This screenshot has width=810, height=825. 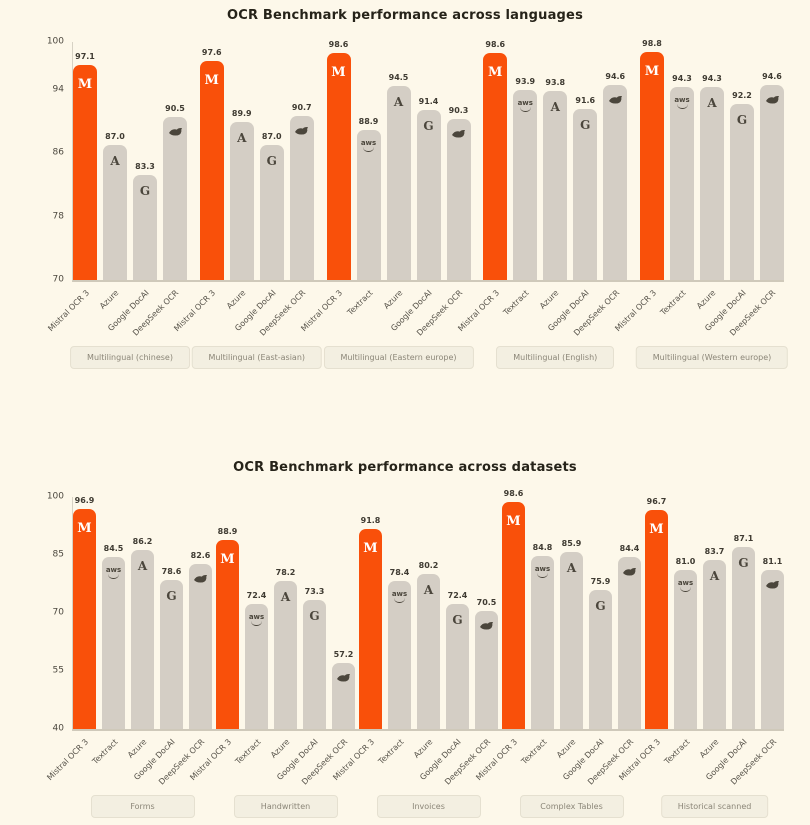 I want to click on bar-column: aws 81.0 Textract, so click(x=679, y=631).